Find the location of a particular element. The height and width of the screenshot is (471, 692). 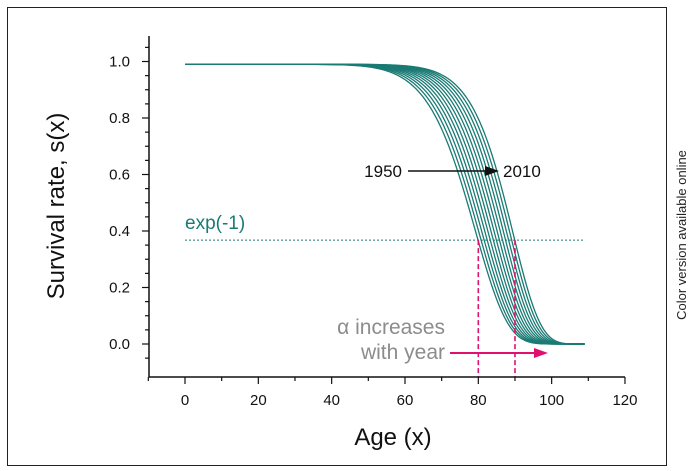

y-tick-label: 0.4 is located at coordinates (119, 231).